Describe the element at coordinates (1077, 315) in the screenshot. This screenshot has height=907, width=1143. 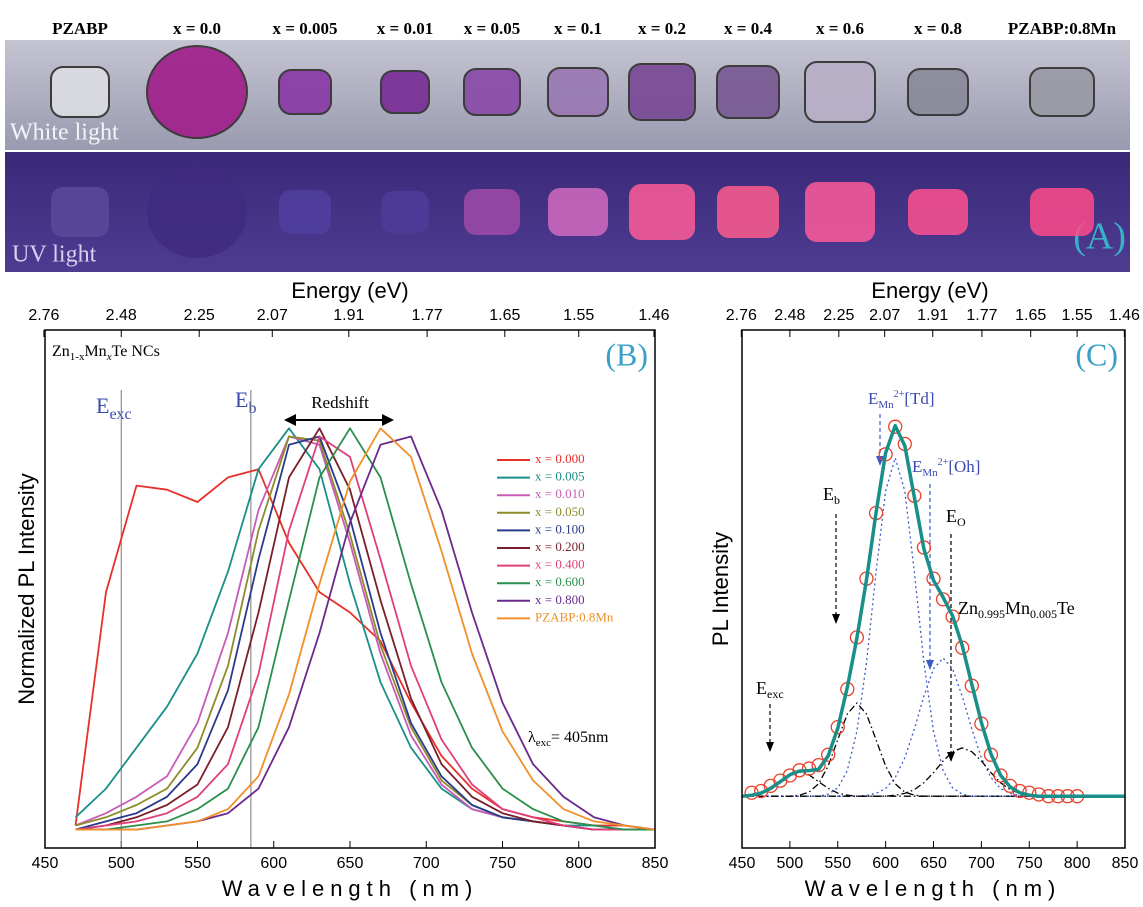
I see `x2-tick-label: 1.55` at that location.